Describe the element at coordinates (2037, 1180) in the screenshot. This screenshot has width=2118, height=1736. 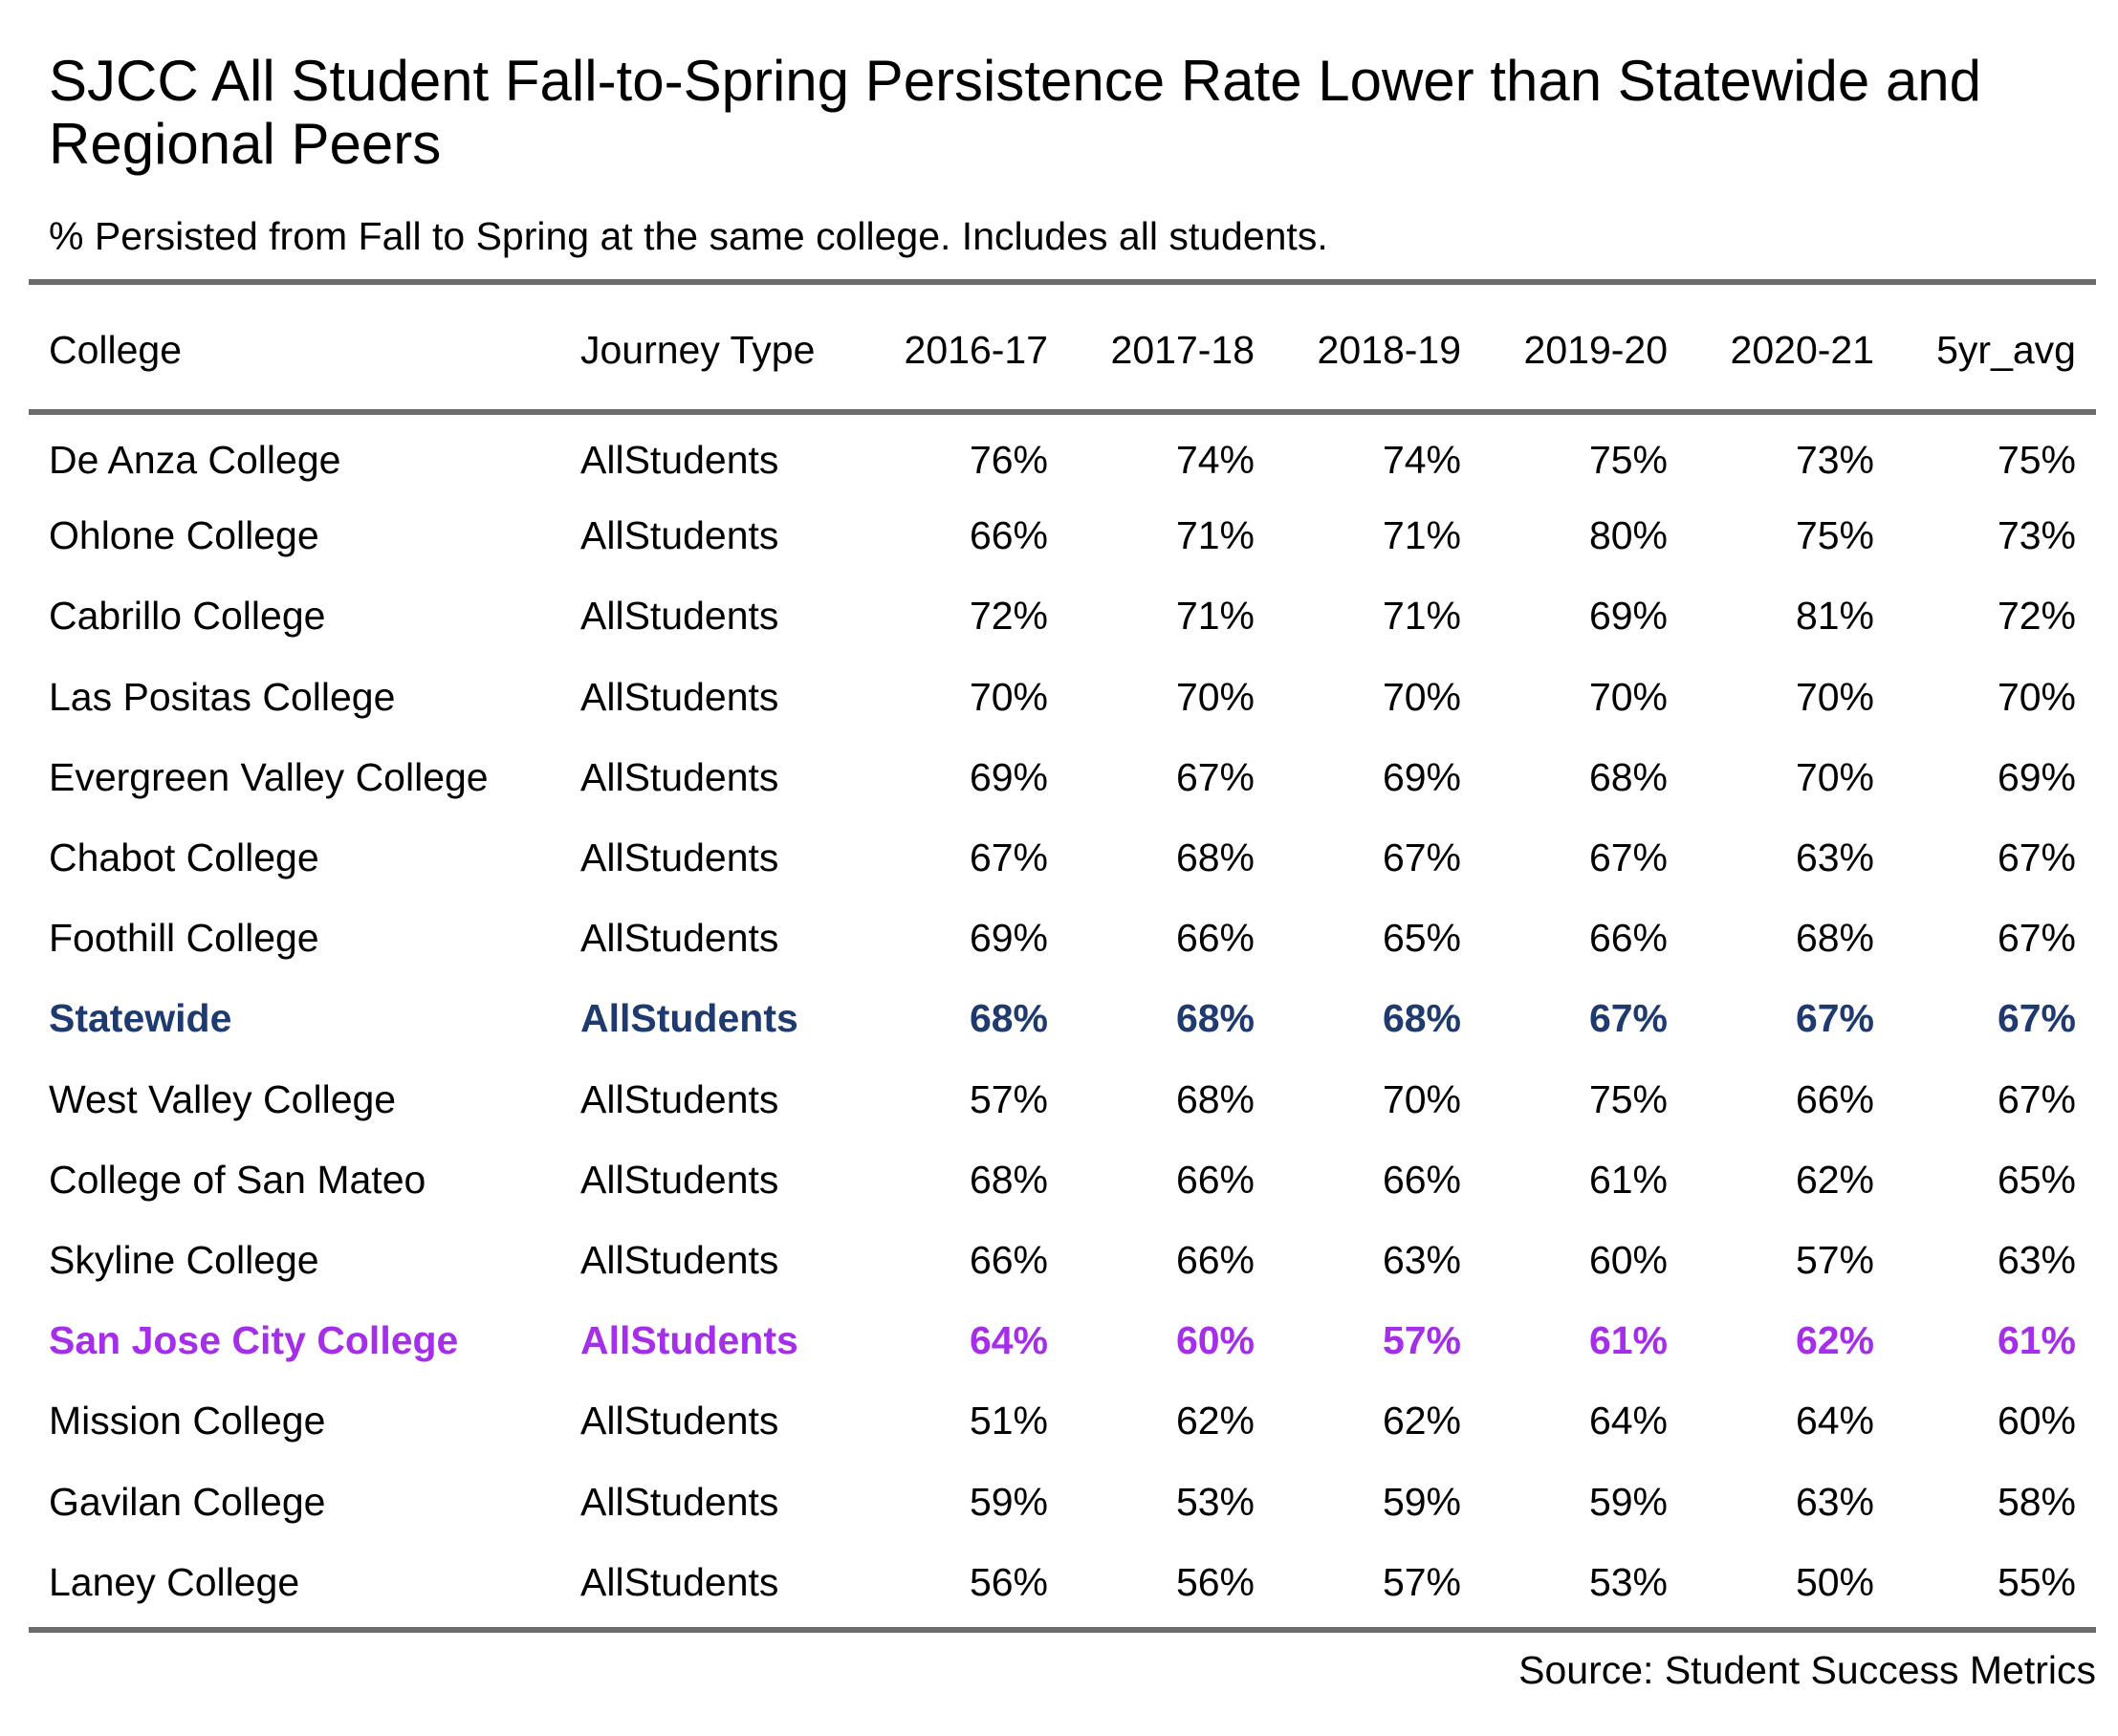
I see `cell-5yr-avg: 65%` at that location.